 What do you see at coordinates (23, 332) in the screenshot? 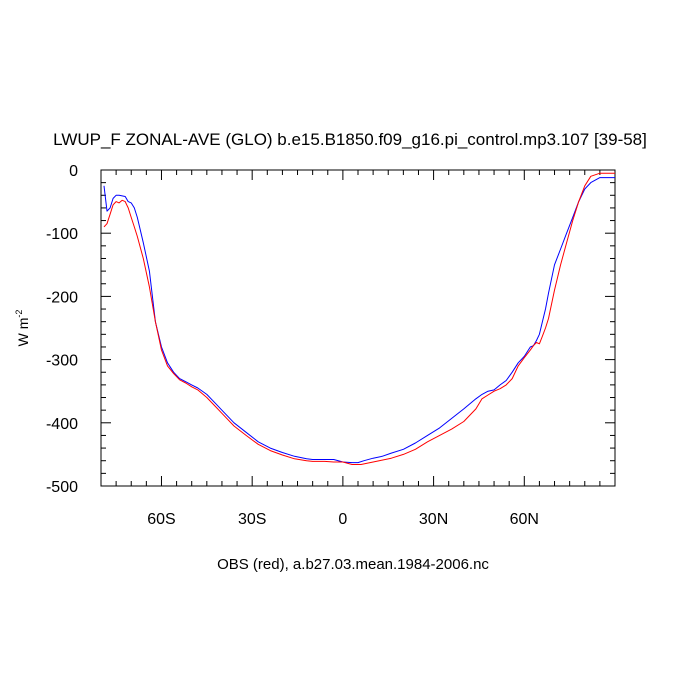
I see `y-axis-label-main: W m` at bounding box center [23, 332].